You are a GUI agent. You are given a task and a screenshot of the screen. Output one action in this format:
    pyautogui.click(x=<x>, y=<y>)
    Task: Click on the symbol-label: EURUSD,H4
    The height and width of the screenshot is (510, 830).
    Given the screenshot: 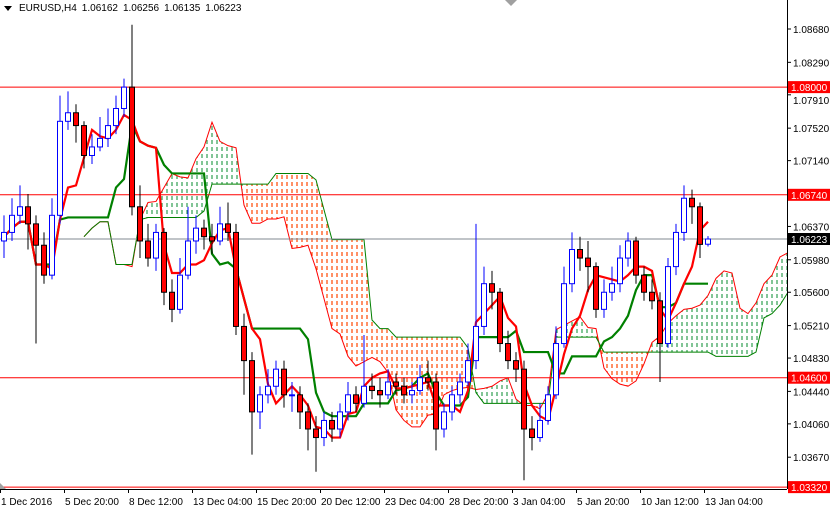 What is the action you would take?
    pyautogui.click(x=48, y=8)
    